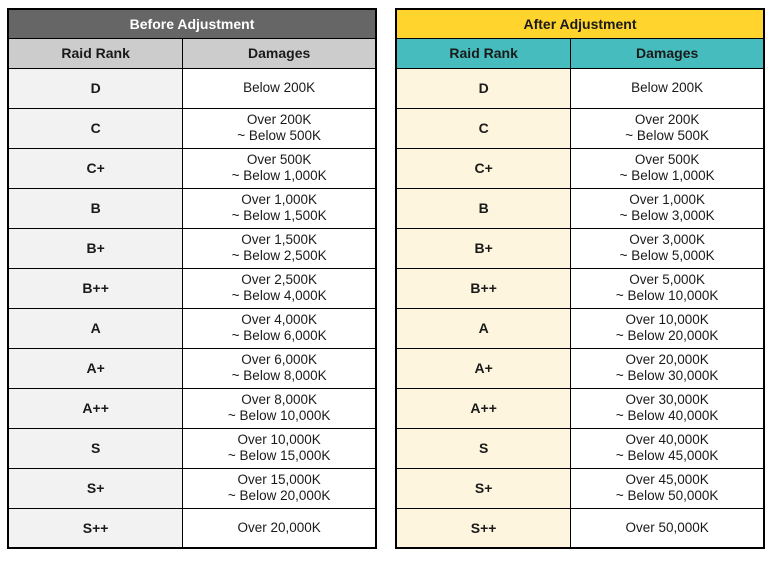 Image resolution: width=772 pixels, height=572 pixels. I want to click on damages-cell: Over 2,500K ~ Below 4,000K, so click(279, 288).